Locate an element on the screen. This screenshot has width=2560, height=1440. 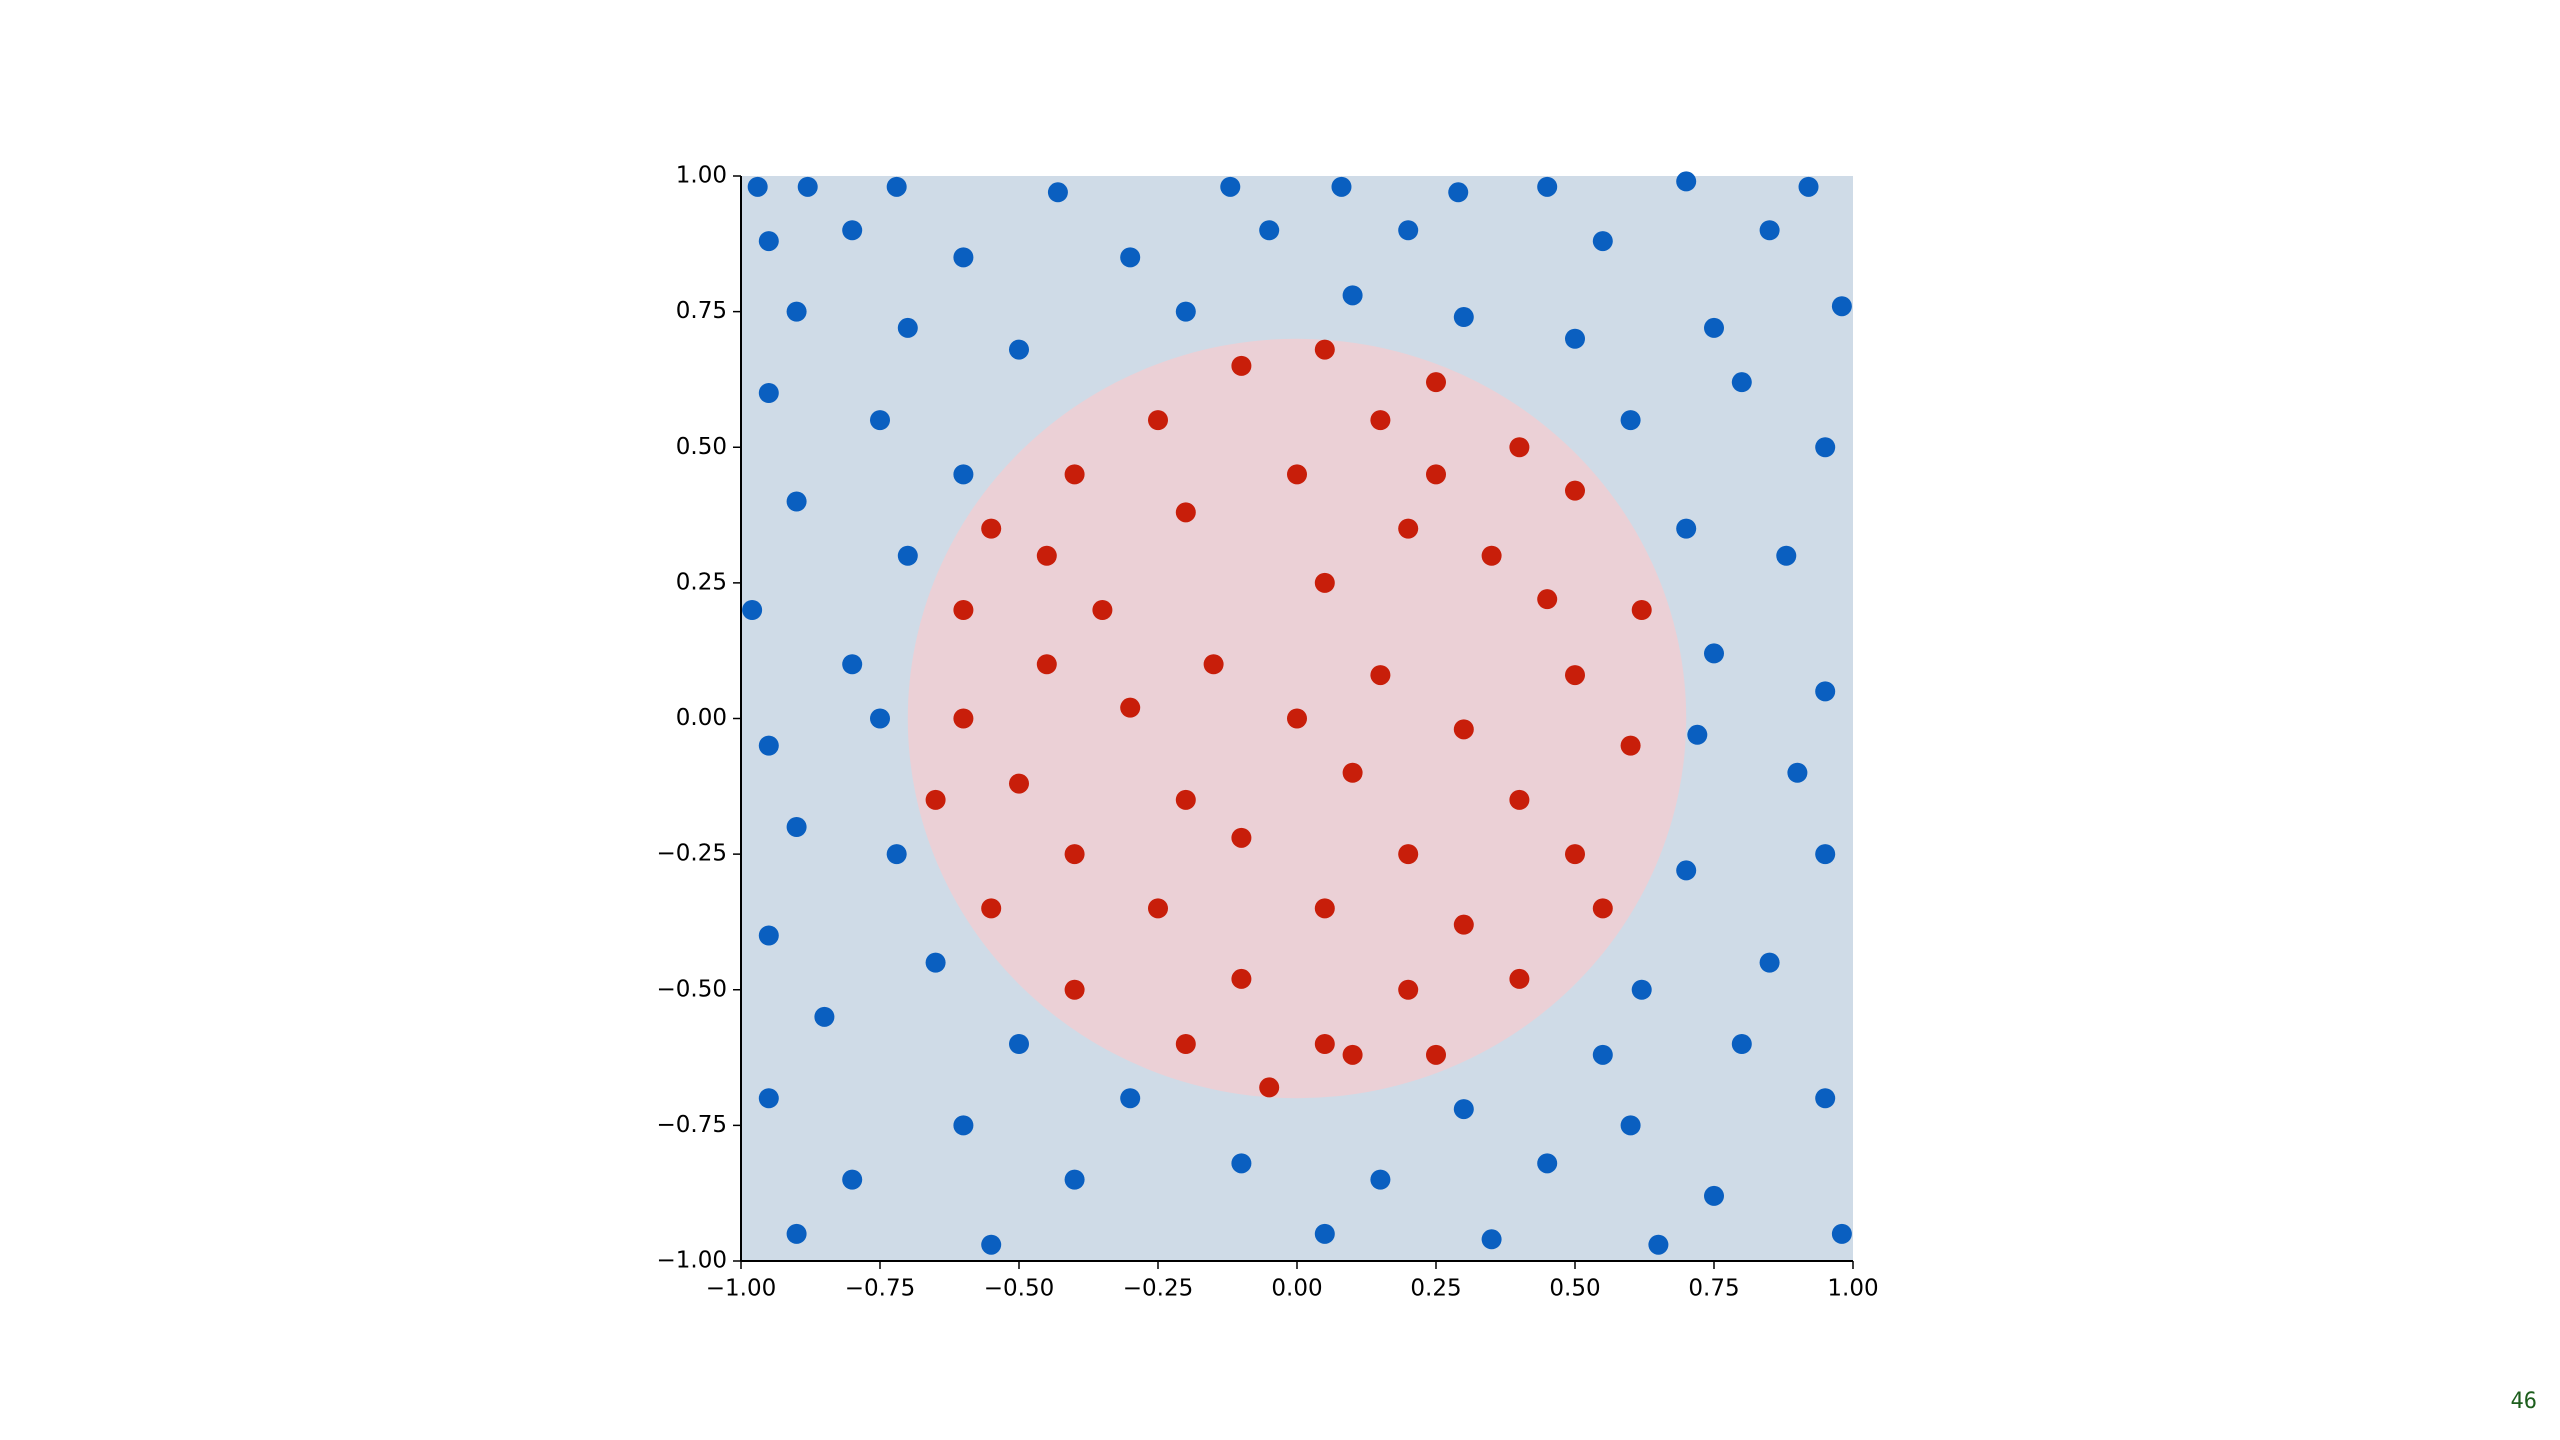
x-tick-label: 1.00 is located at coordinates (1852, 1289).